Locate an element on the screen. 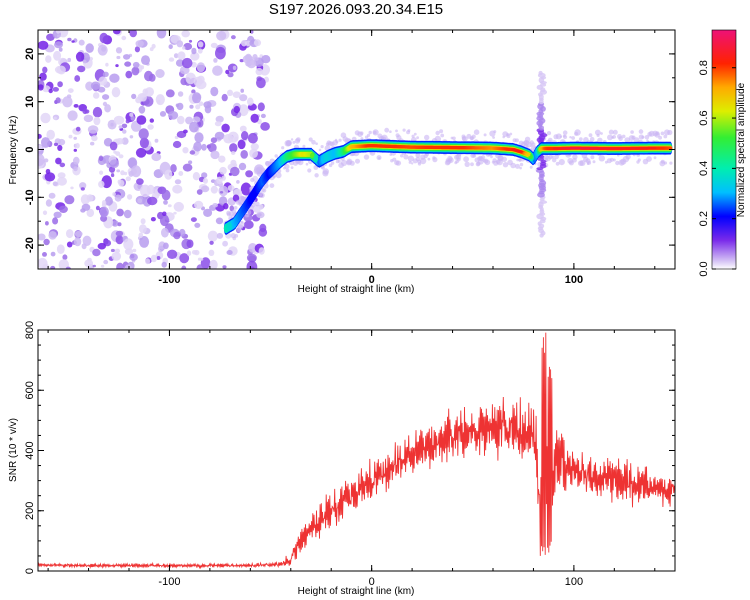  spike-blob is located at coordinates (543, 85).